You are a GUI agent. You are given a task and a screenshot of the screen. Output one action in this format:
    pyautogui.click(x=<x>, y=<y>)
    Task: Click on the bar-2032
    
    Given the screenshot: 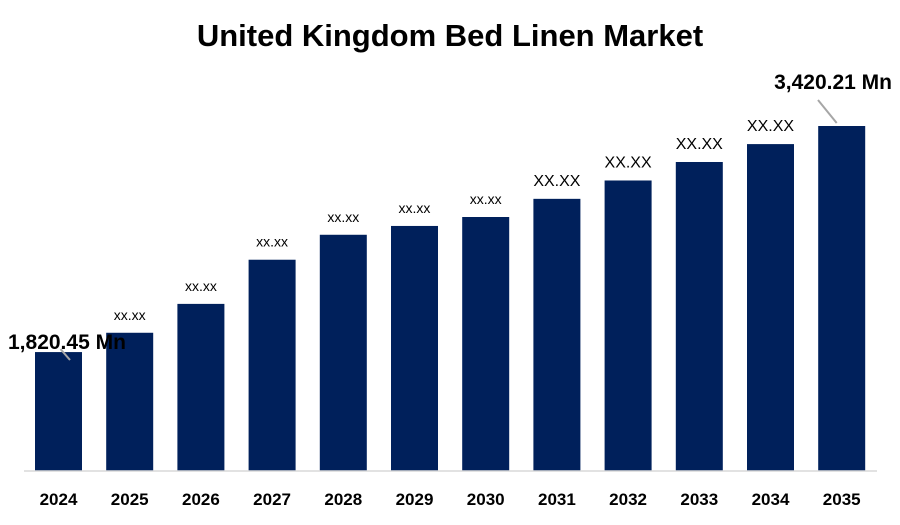 What is the action you would take?
    pyautogui.click(x=628, y=325)
    